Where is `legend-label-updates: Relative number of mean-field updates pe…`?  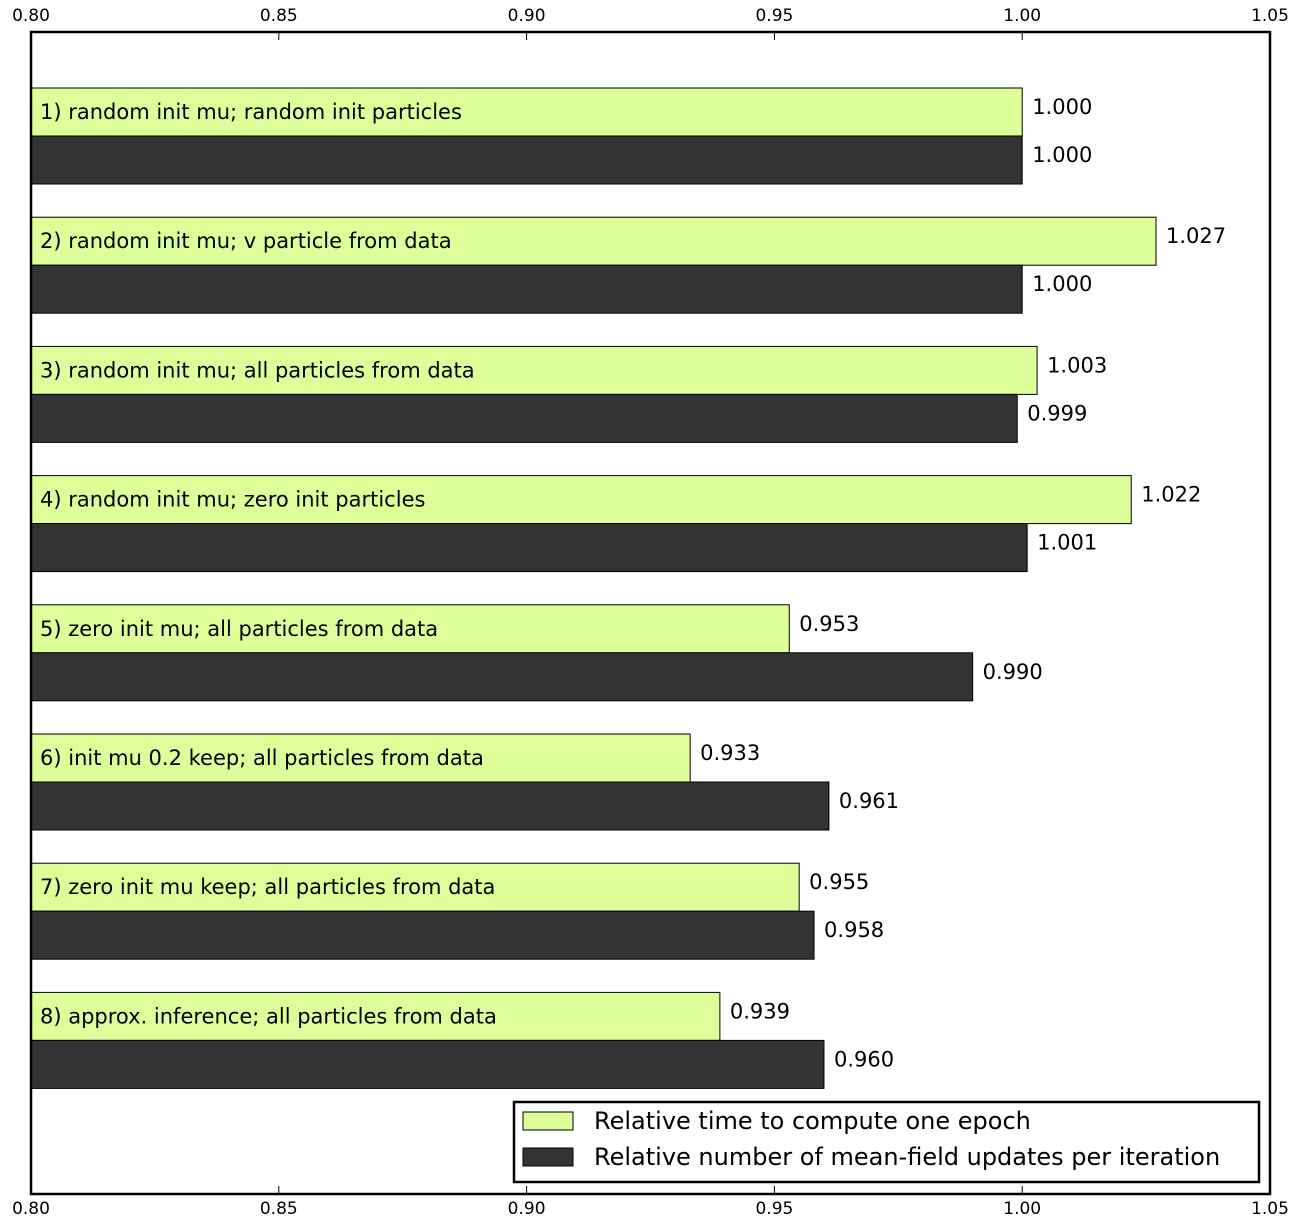
legend-label-updates: Relative number of mean-field updates pe… is located at coordinates (907, 1157).